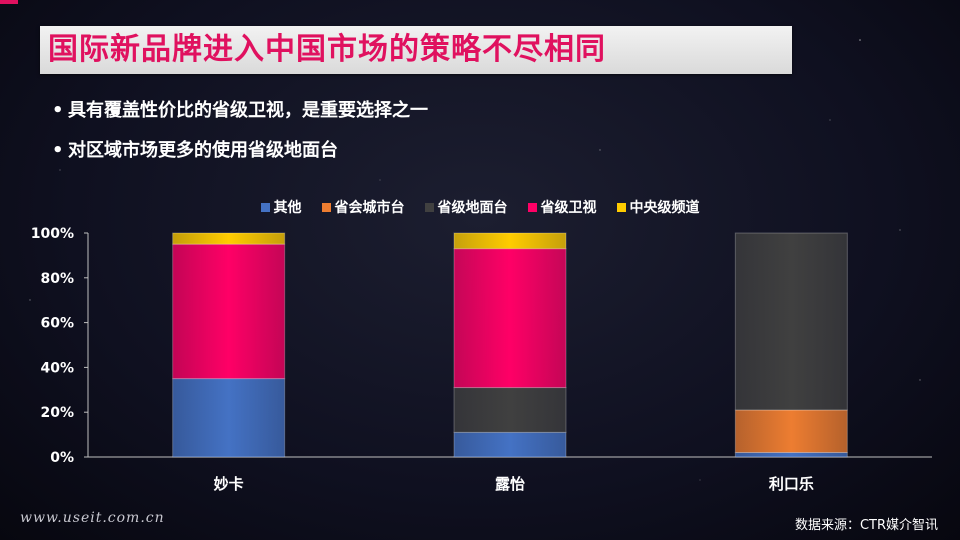 The height and width of the screenshot is (540, 960). I want to click on y-tick-label: 80%, so click(57, 279).